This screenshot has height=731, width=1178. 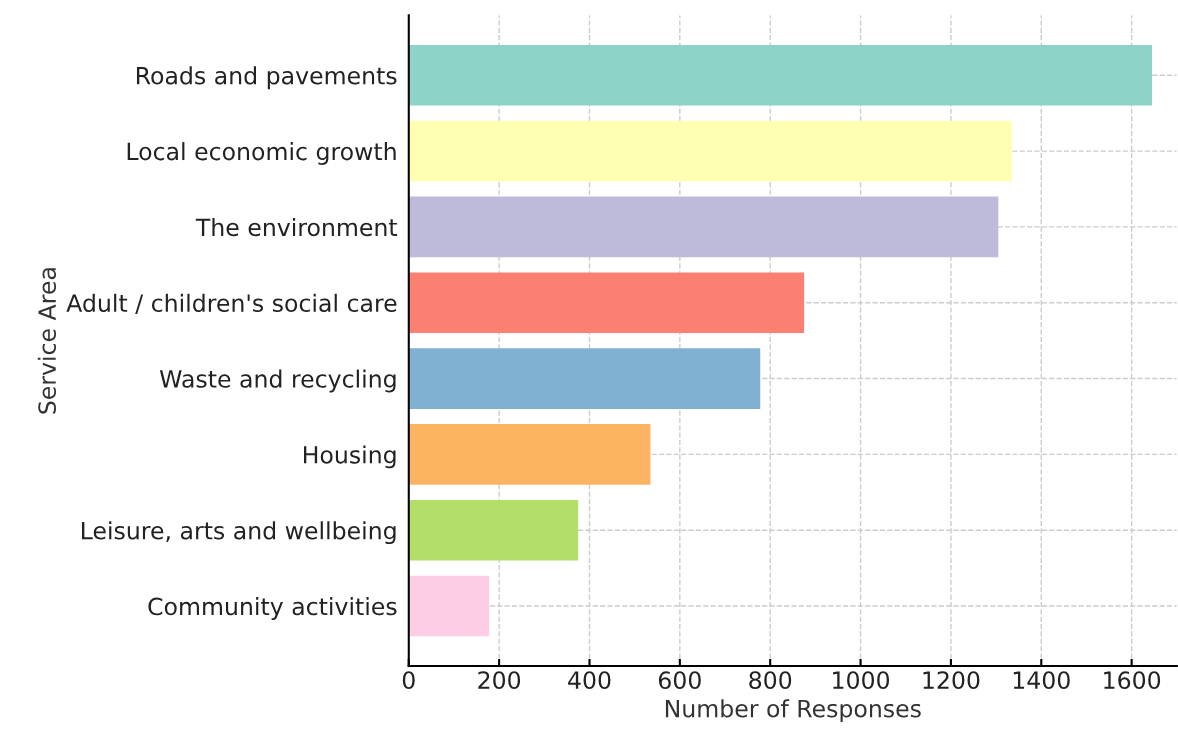 What do you see at coordinates (793, 711) in the screenshot?
I see `x-axis-title: Number of Responses` at bounding box center [793, 711].